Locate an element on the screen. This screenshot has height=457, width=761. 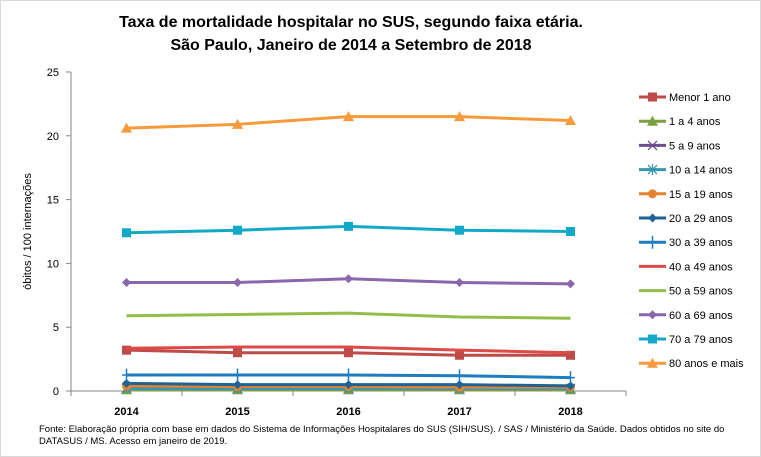
legend-entry: 10 a 14 anos is located at coordinates (686, 170).